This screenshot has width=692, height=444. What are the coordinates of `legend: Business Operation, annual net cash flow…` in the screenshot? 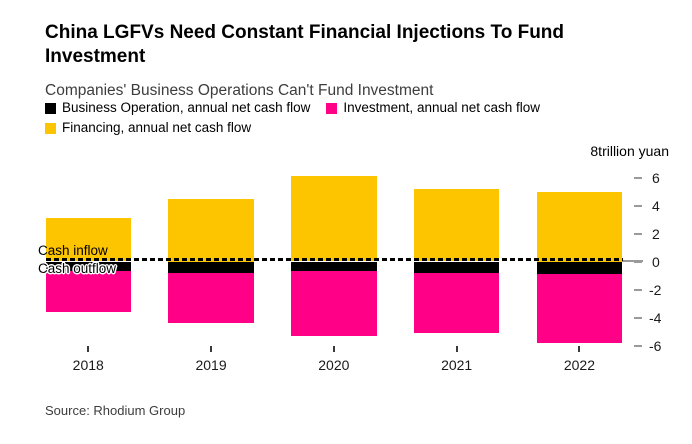 It's located at (292, 118).